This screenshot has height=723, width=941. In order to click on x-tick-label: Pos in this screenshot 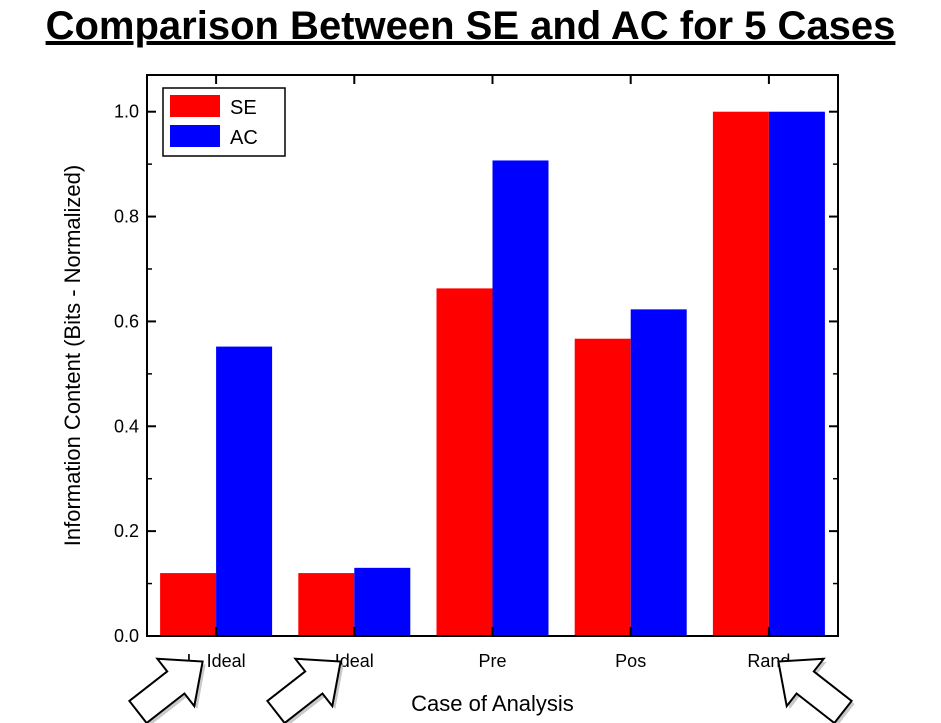, I will do `click(630, 661)`.